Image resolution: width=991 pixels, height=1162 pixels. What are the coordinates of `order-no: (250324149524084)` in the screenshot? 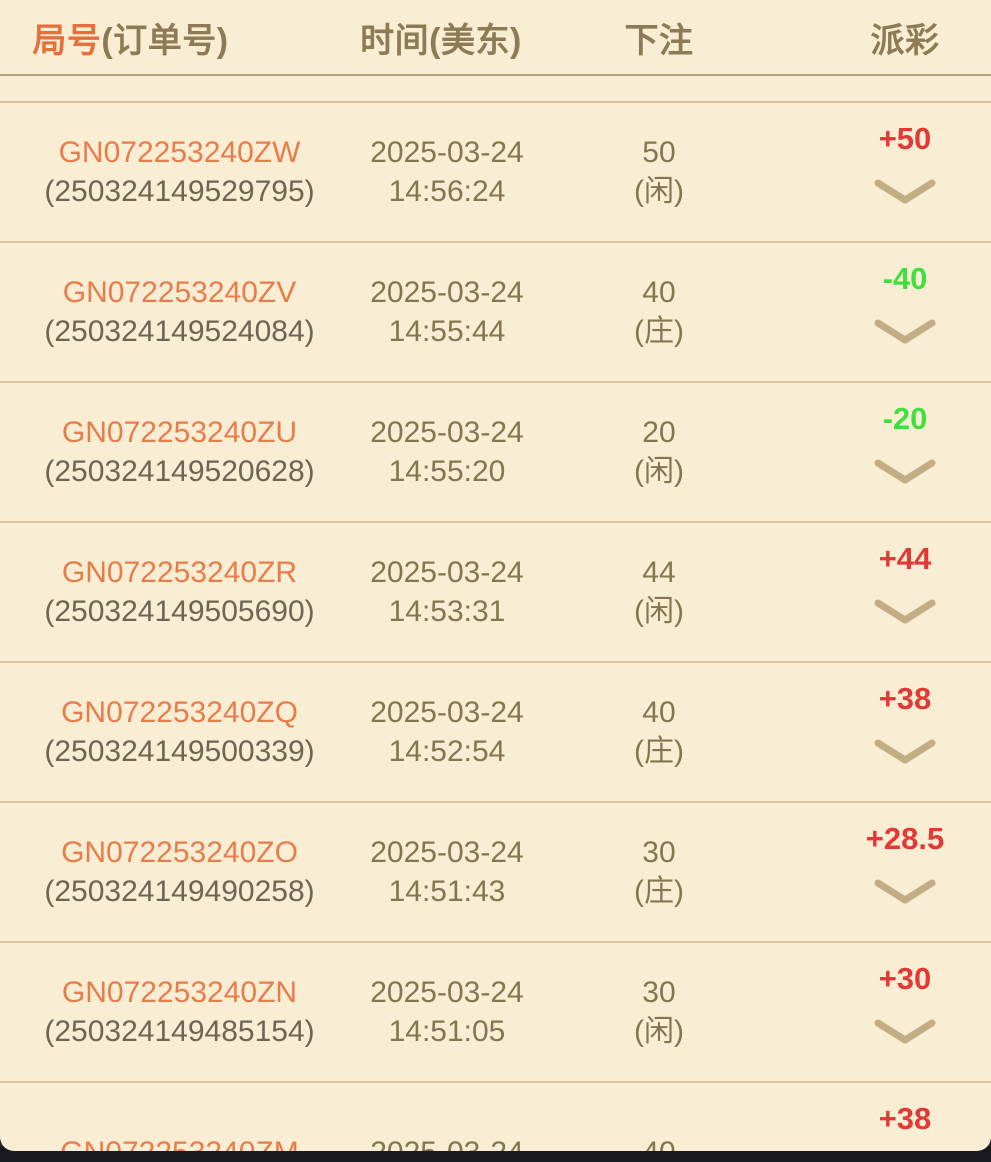 It's located at (179, 331).